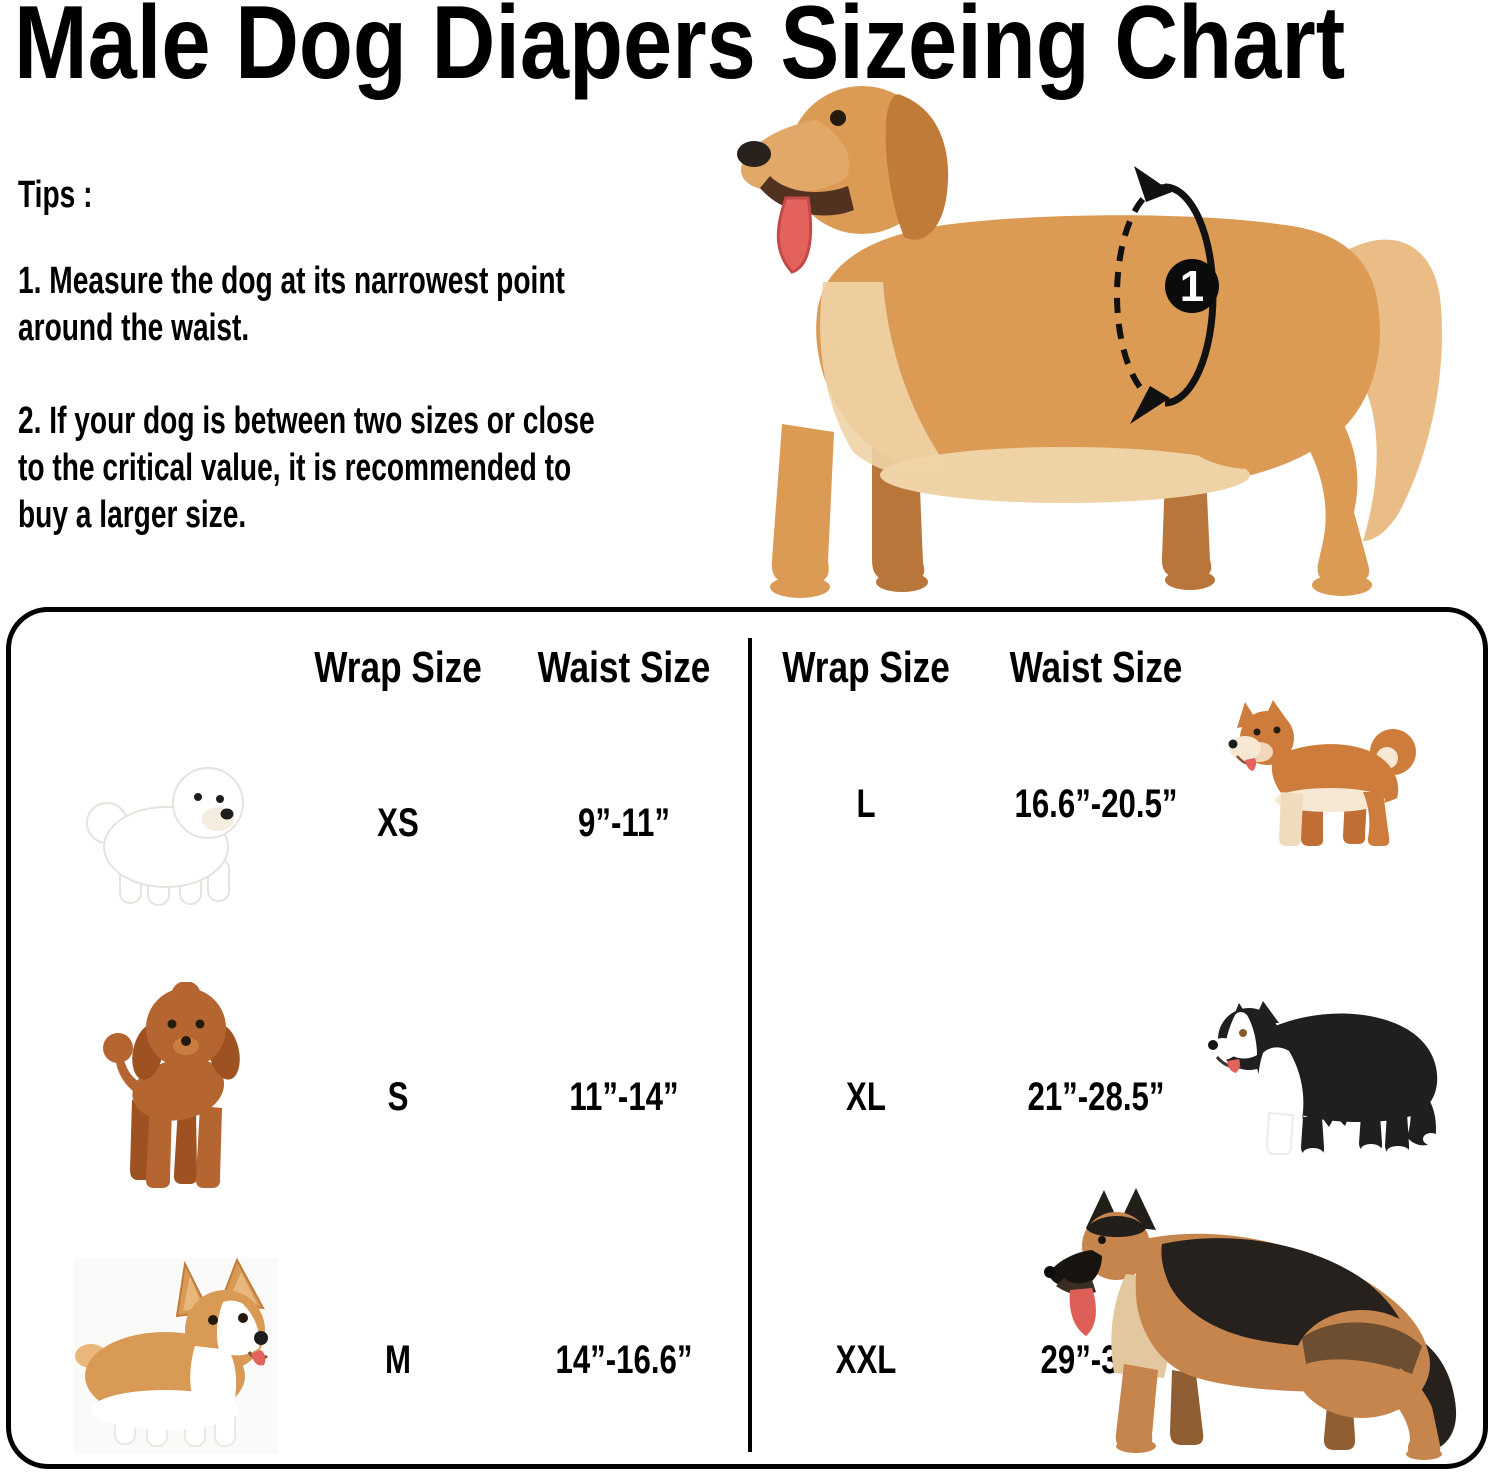 The width and height of the screenshot is (1500, 1480). I want to click on table-divider, so click(750, 1045).